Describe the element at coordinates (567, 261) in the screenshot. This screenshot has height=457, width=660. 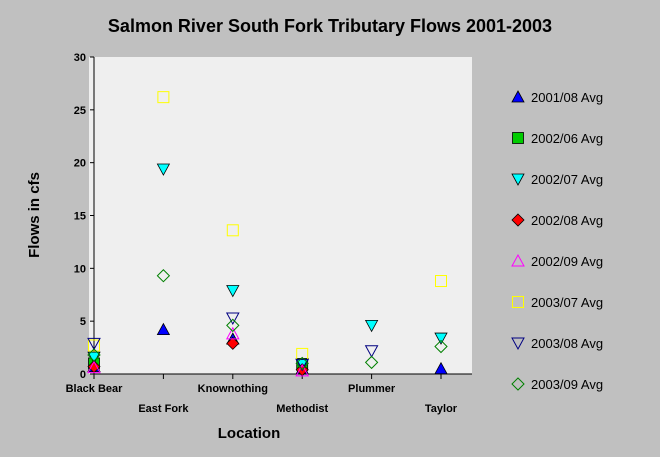
I see `legend-label-5: 2002/09 Avg` at that location.